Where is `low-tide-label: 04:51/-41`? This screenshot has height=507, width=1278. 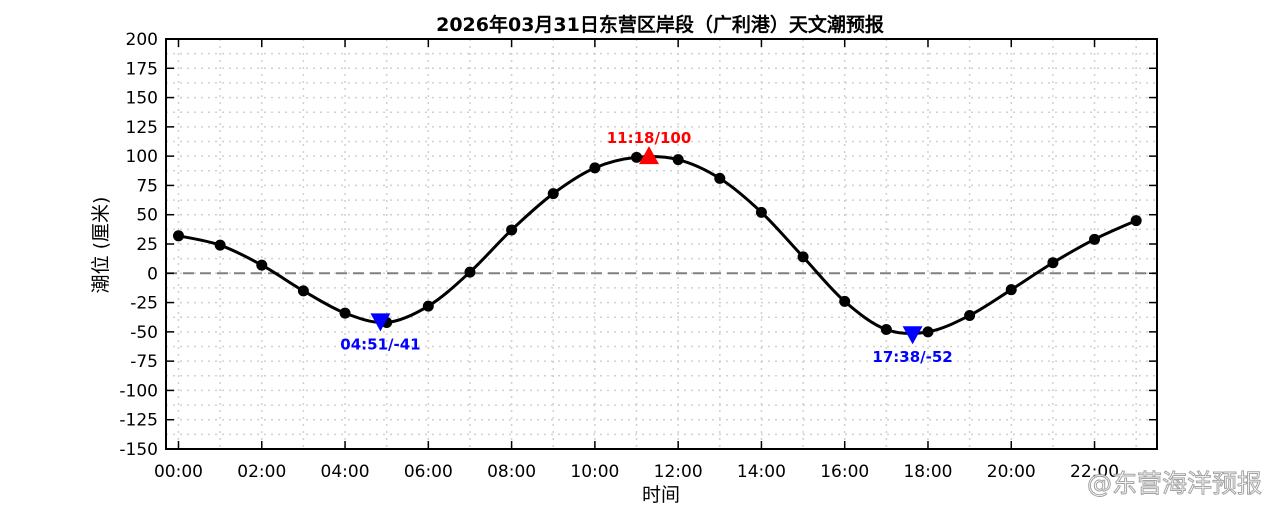
low-tide-label: 04:51/-41 is located at coordinates (380, 344).